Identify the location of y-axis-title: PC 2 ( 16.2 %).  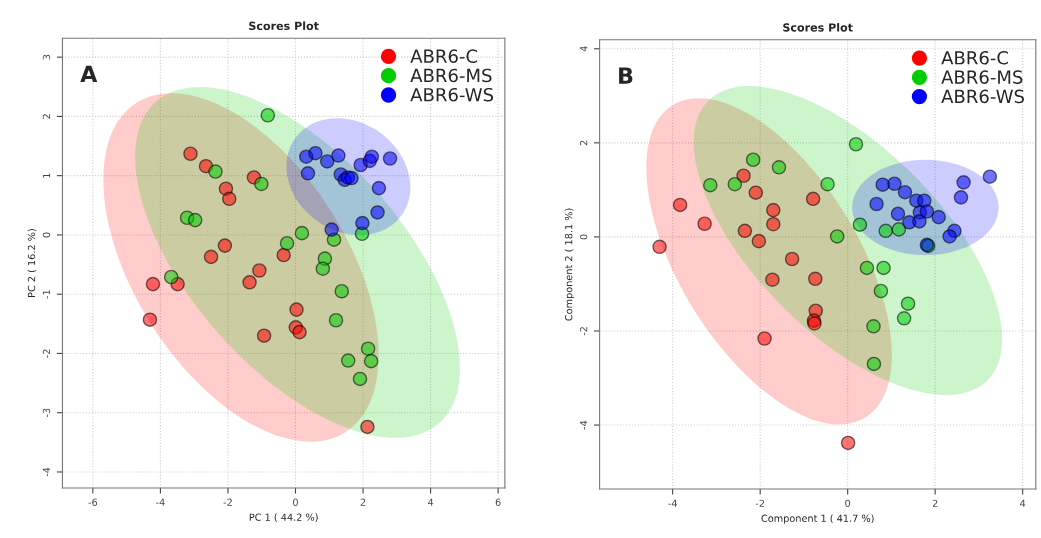
(32, 263).